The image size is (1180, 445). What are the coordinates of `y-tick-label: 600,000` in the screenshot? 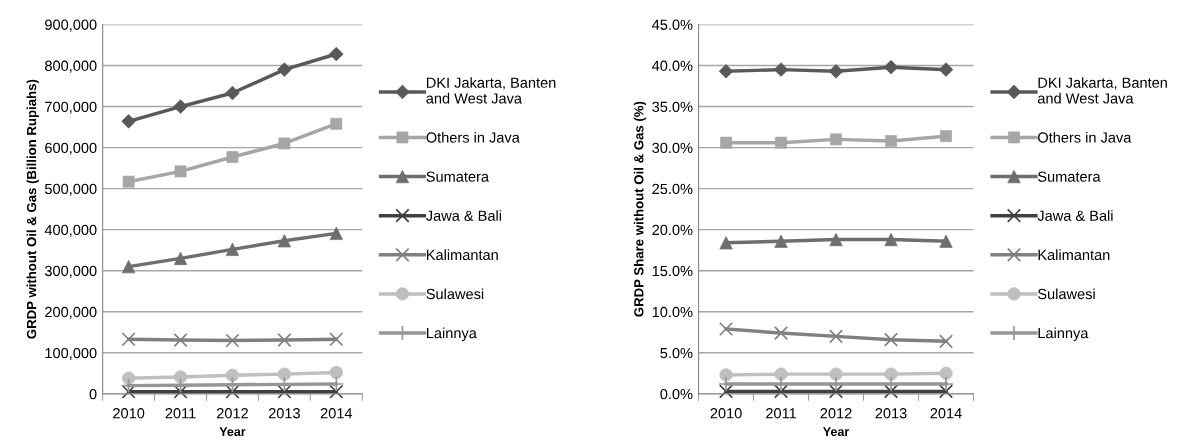 It's located at (71, 148).